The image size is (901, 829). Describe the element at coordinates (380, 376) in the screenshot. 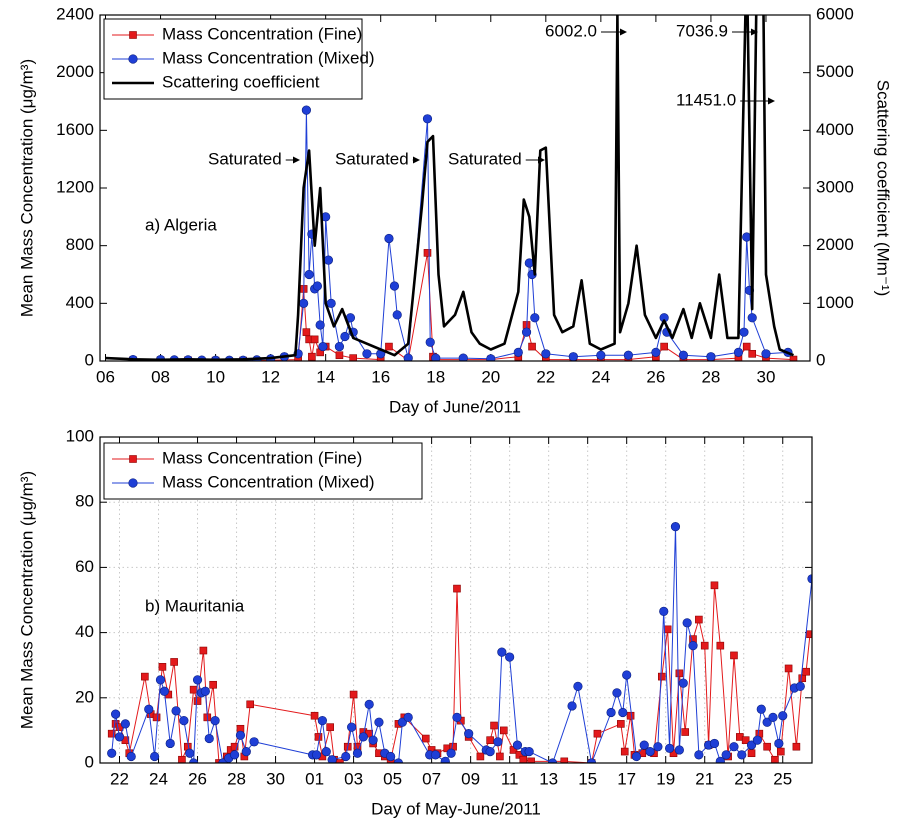

I see `x-tick-label: 16` at that location.